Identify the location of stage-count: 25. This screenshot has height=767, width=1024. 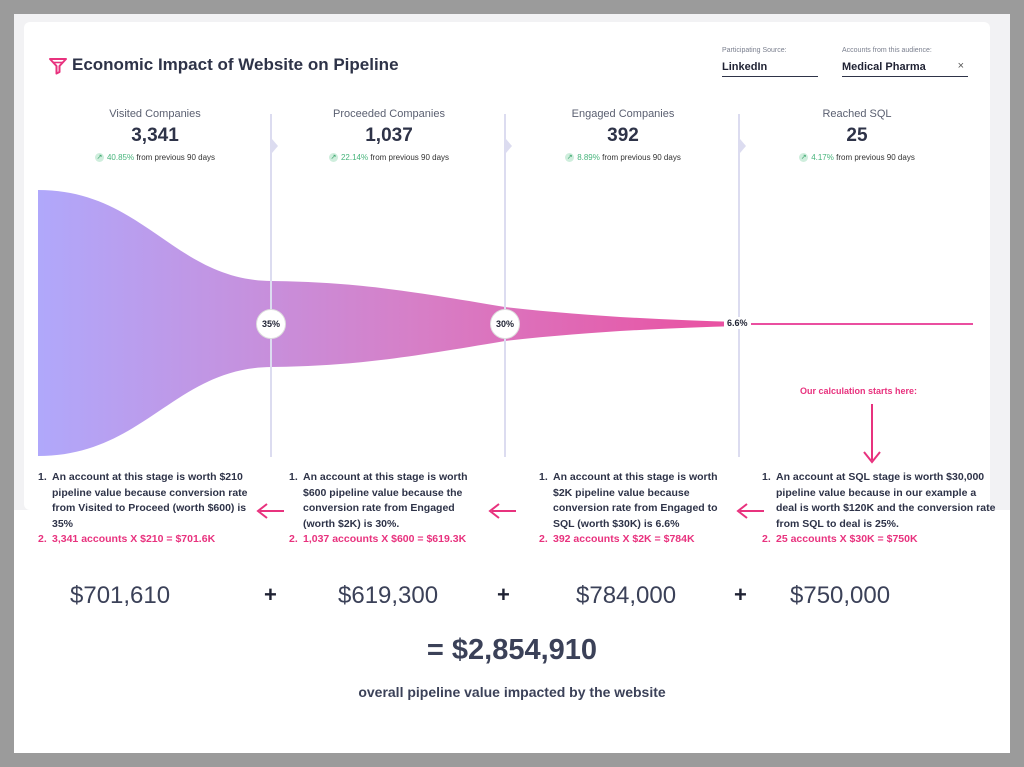
(857, 135).